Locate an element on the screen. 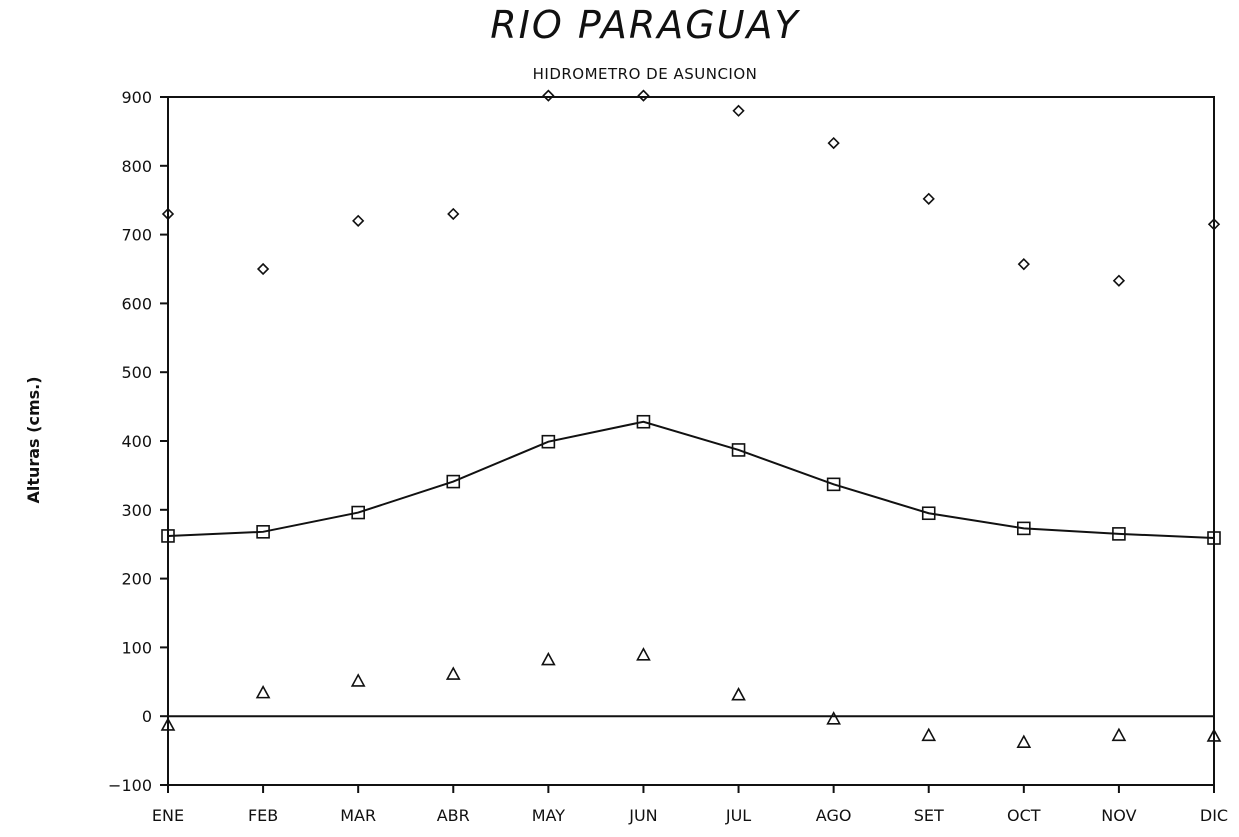  y-tick-label: 400 is located at coordinates (136, 441).